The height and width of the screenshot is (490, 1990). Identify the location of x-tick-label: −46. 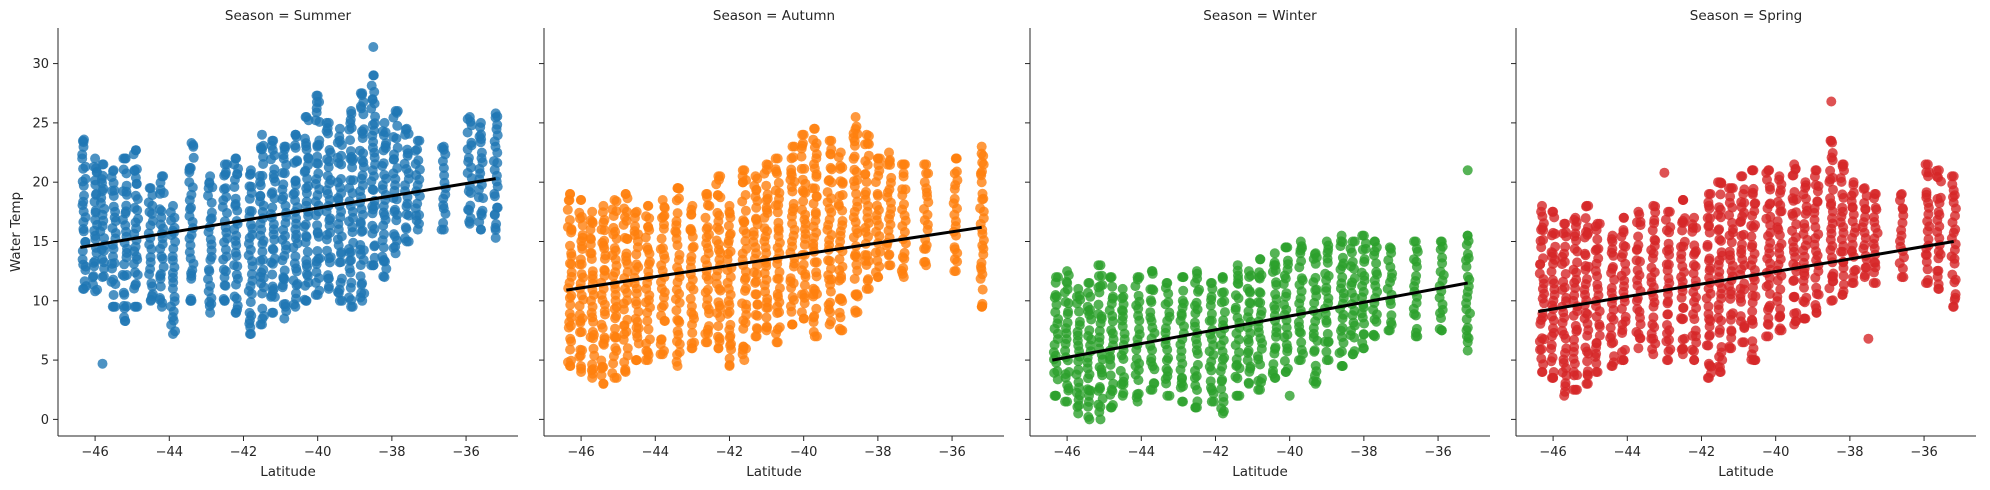
(1066, 452).